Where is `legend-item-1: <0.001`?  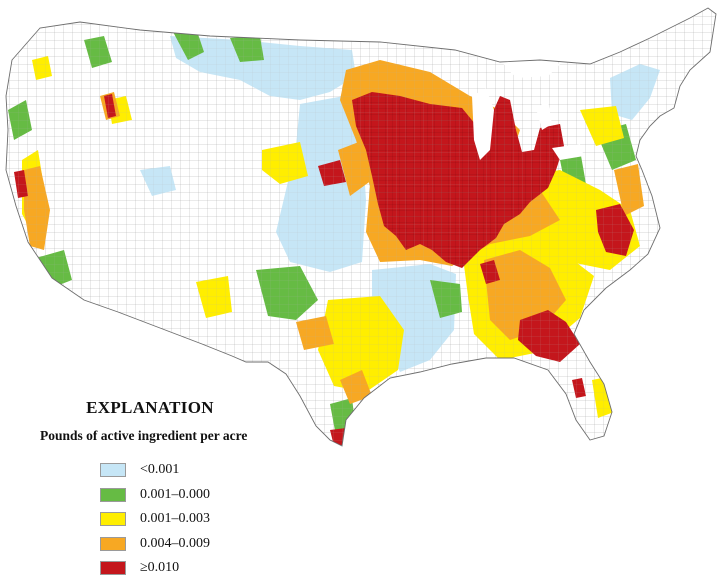
legend-item-1: <0.001 is located at coordinates (200, 470).